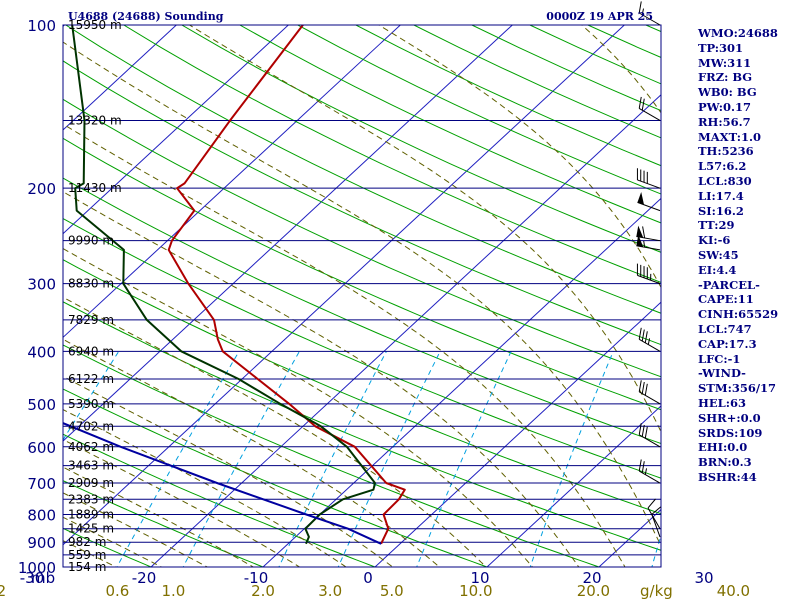 The height and width of the screenshot is (600, 800). Describe the element at coordinates (87, 555) in the screenshot. I see `height-label: 559 m` at that location.